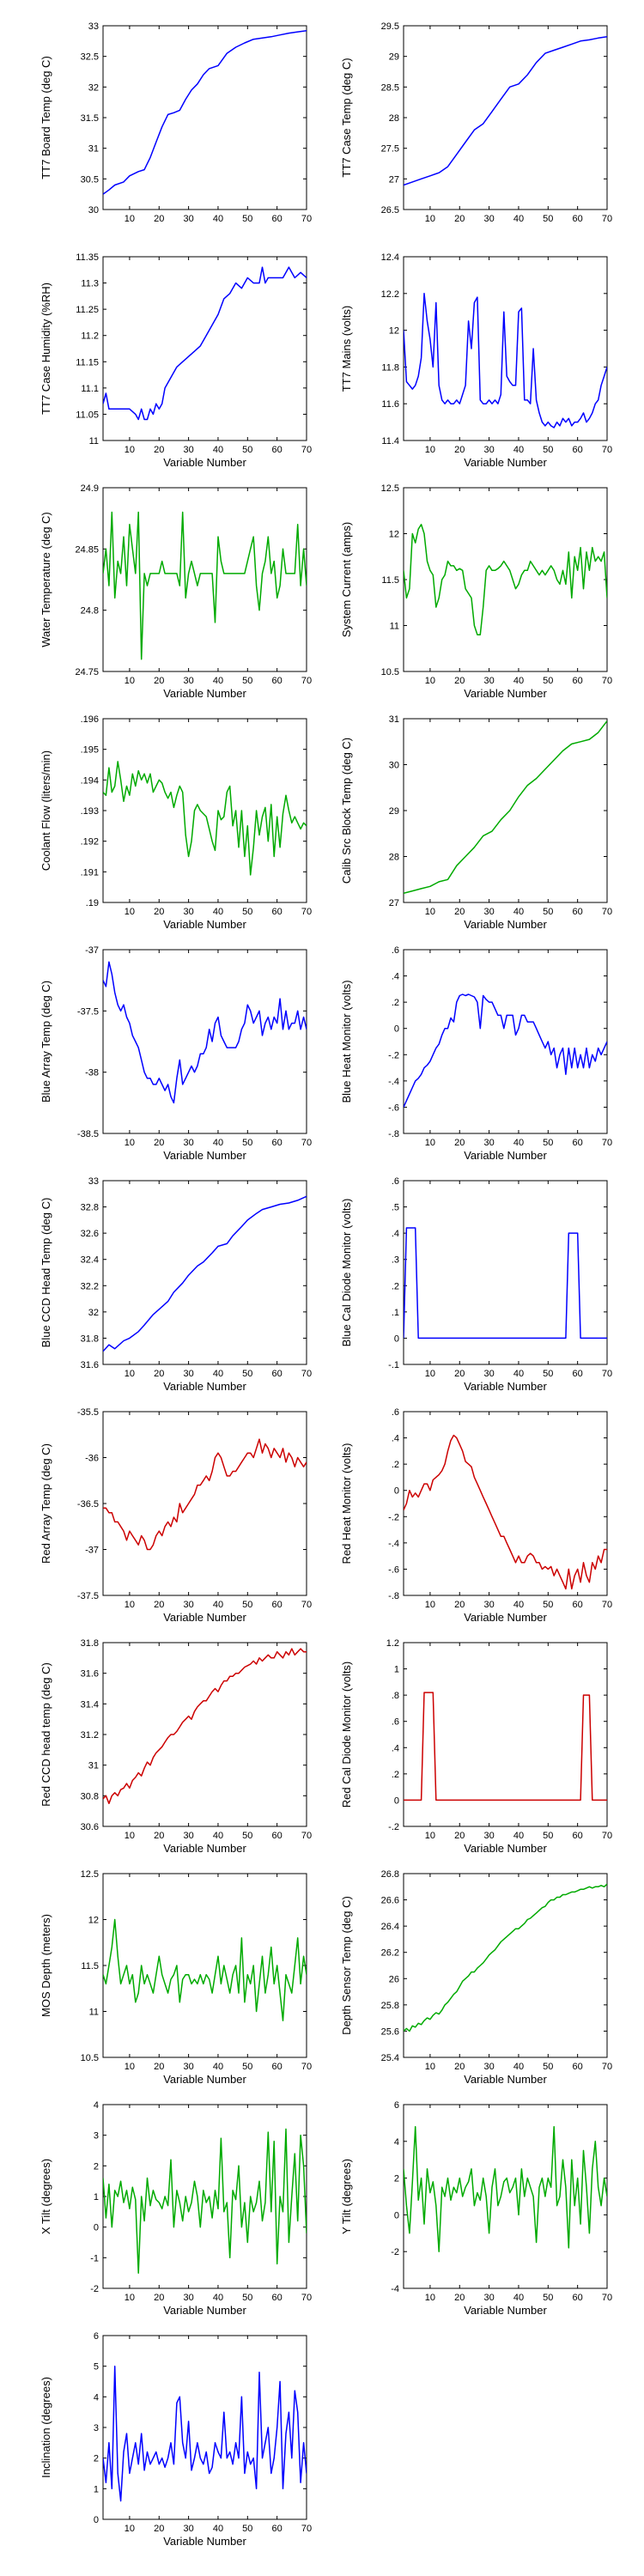 The width and height of the screenshot is (644, 2576). Describe the element at coordinates (45, 1273) in the screenshot. I see `y-axis-label: Blue CCD Head Temp (deg C)` at that location.